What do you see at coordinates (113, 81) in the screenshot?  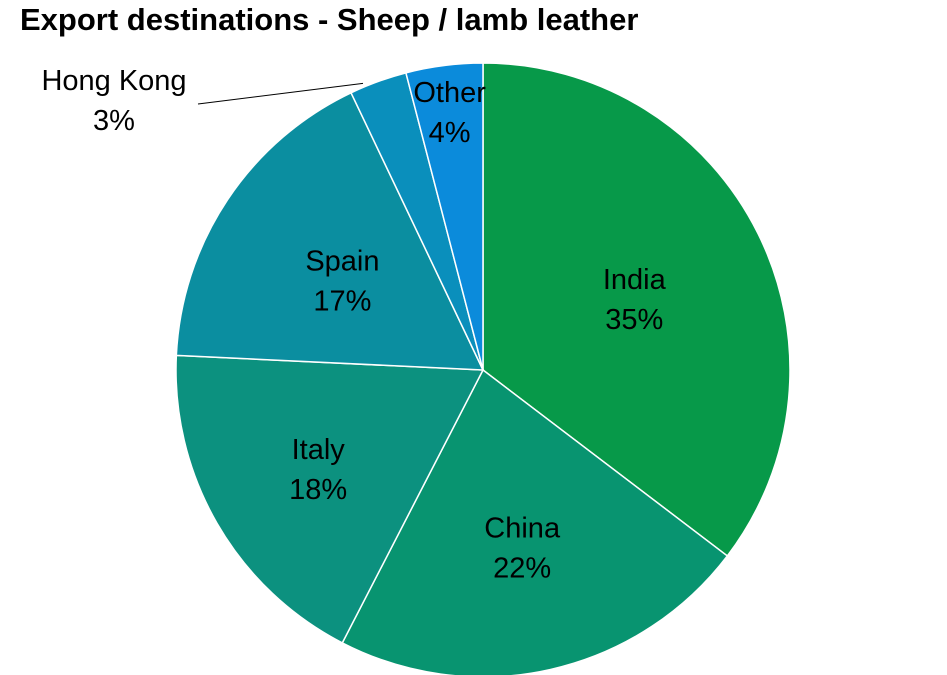 I see `slice-label-hong-kong: Hong Kong` at bounding box center [113, 81].